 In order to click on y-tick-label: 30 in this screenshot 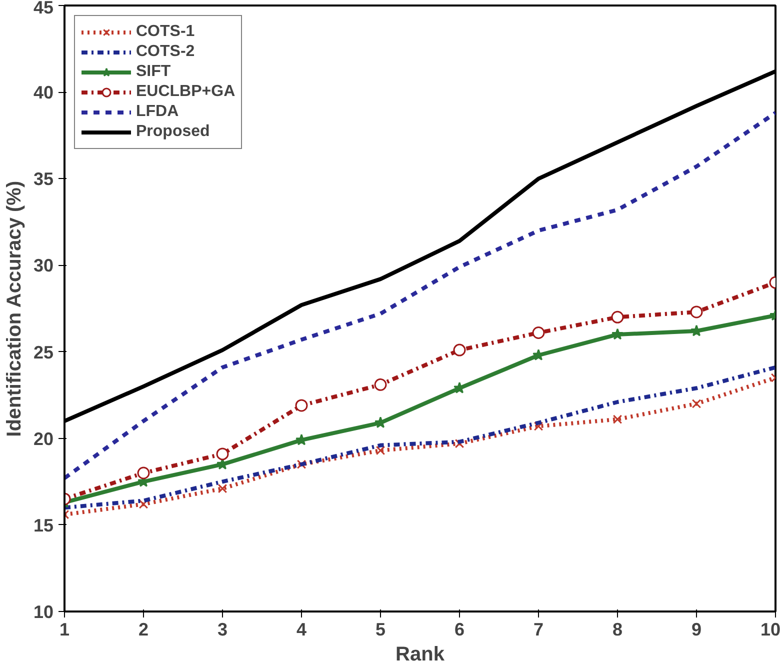, I will do `click(43, 266)`.